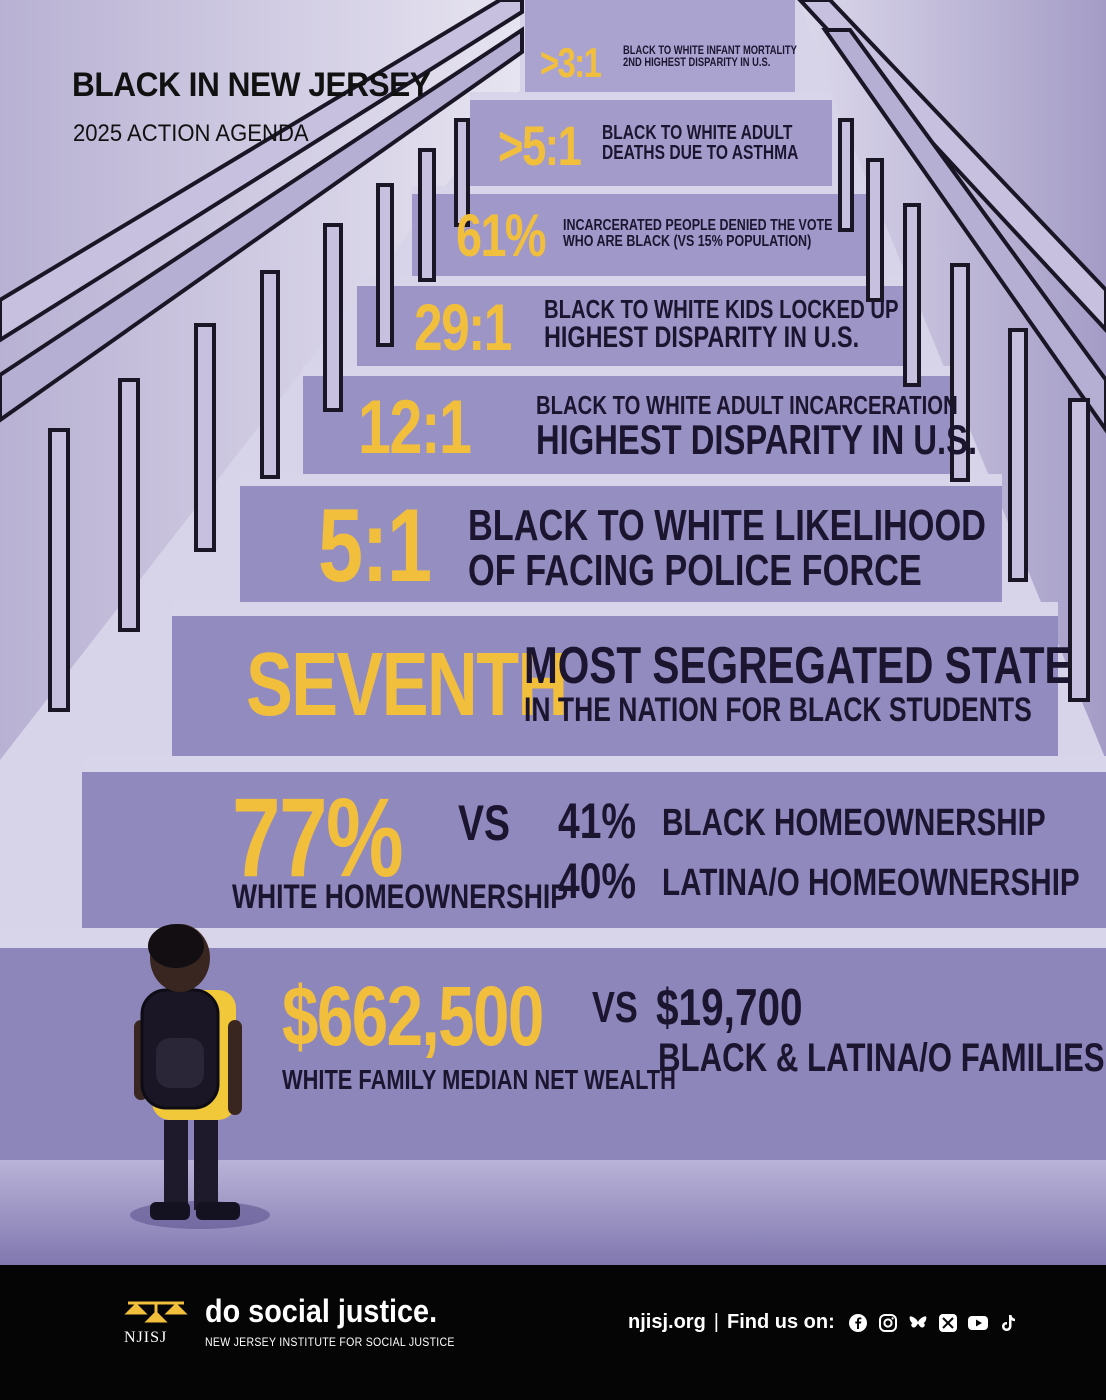 The height and width of the screenshot is (1400, 1106). I want to click on stat-desc-line: LATINA/O HOMEOWNERSHIP, so click(871, 883).